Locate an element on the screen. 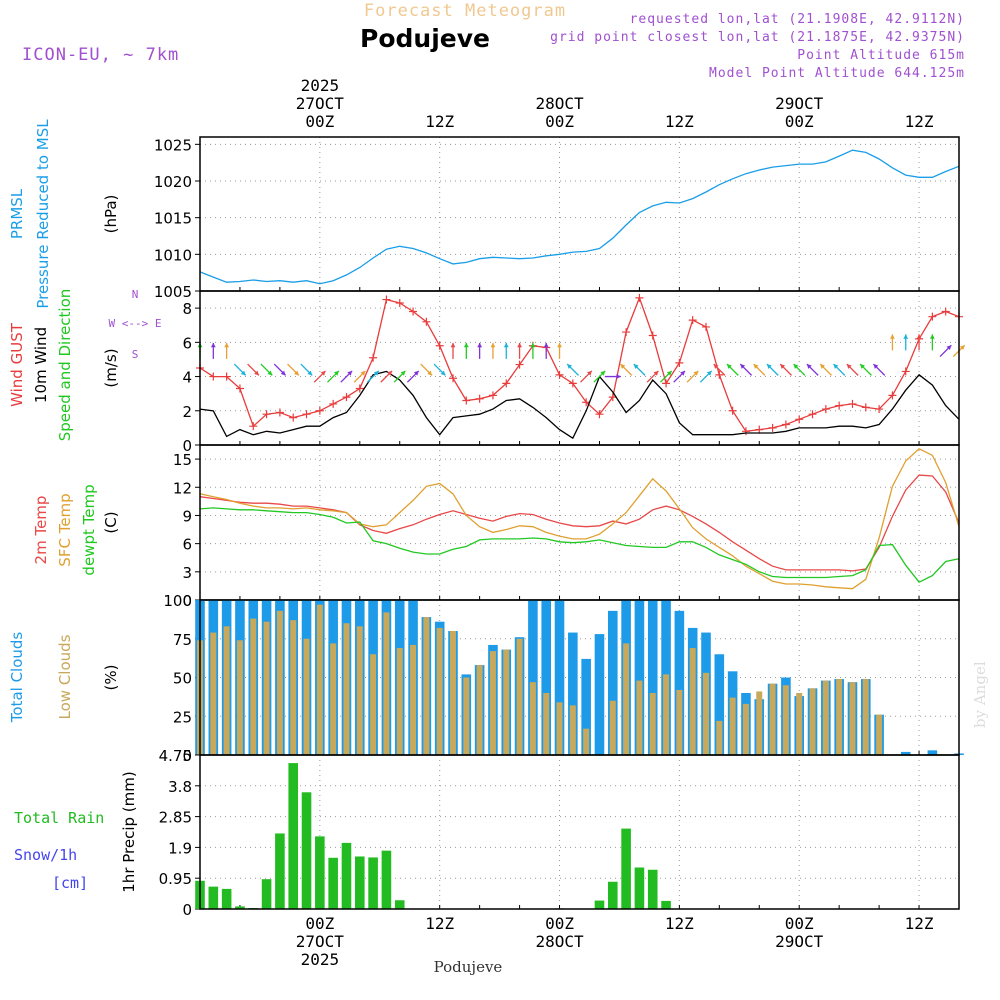 The width and height of the screenshot is (1000, 1000). top-time-label: 12Z is located at coordinates (439, 121).